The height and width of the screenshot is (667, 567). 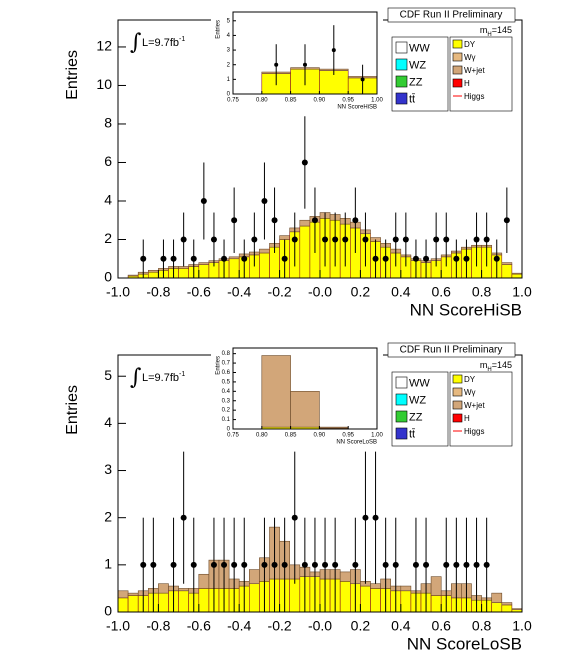 What do you see at coordinates (419, 383) in the screenshot?
I see `legend-label: WW` at bounding box center [419, 383].